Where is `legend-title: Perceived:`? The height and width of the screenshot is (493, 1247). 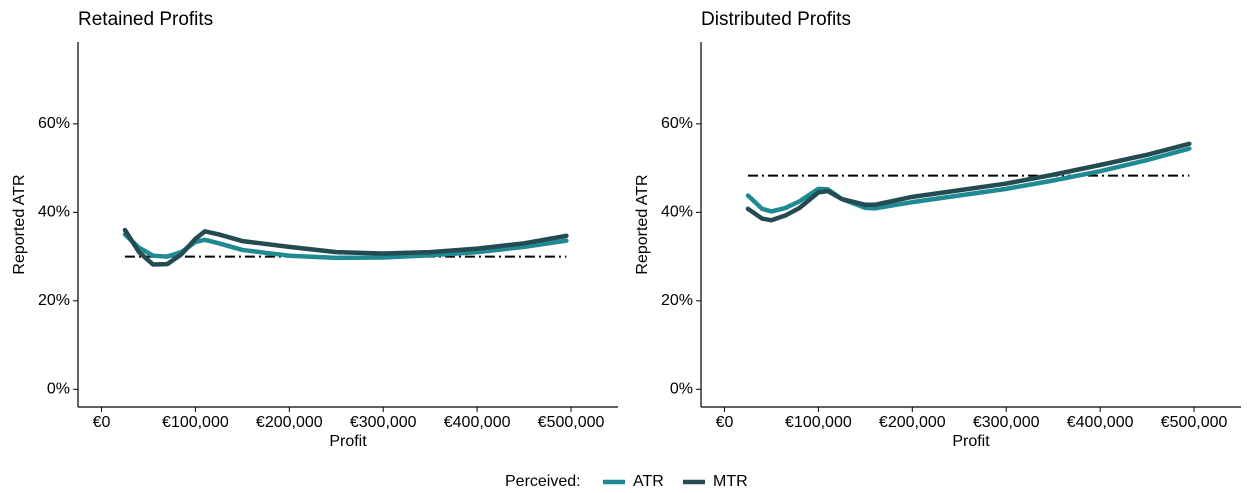
legend-title: Perceived: is located at coordinates (543, 481).